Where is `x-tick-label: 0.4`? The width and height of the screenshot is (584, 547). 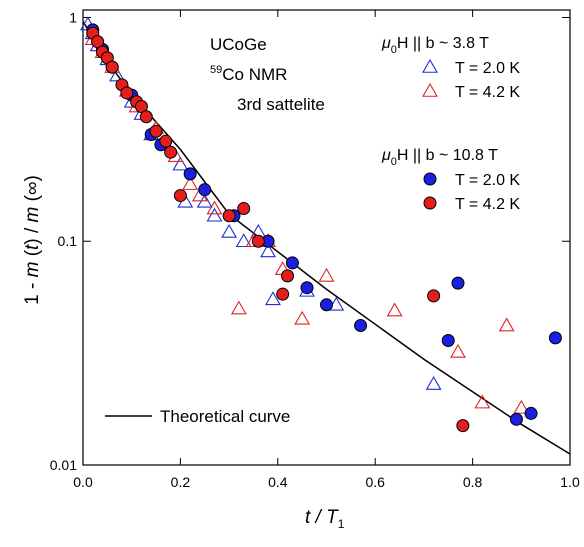 x-tick-label: 0.4 is located at coordinates (278, 482).